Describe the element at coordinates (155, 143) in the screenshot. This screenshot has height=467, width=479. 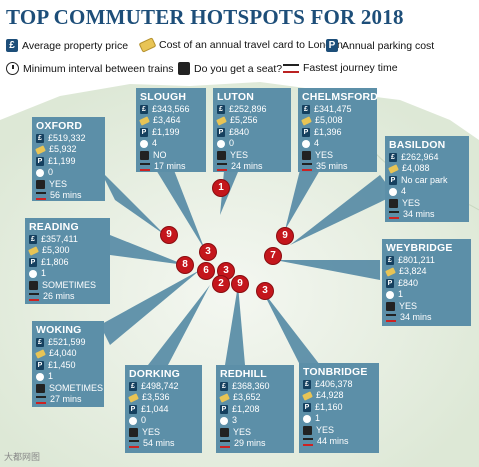
I see `train-interval: 4` at that location.